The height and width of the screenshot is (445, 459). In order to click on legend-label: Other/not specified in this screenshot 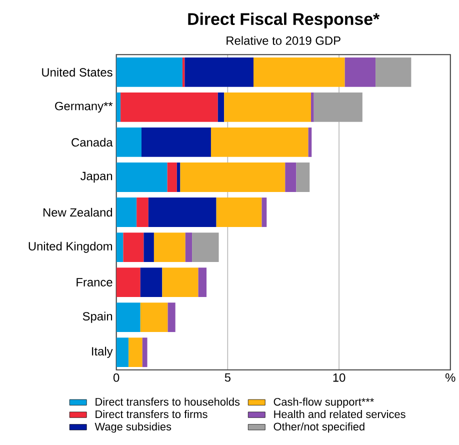, I will do `click(319, 427)`.